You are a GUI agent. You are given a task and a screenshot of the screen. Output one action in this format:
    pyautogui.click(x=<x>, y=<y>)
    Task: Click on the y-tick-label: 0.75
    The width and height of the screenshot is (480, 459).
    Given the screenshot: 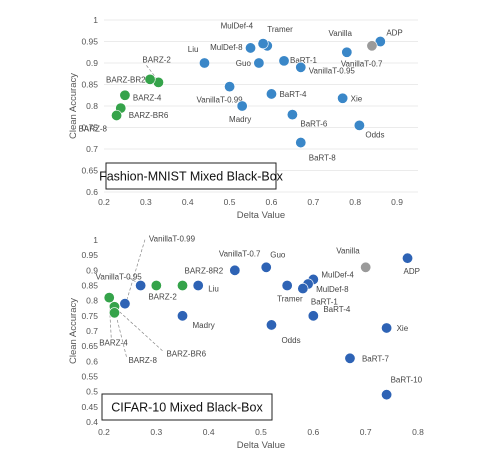 What is the action you would take?
    pyautogui.click(x=89, y=128)
    